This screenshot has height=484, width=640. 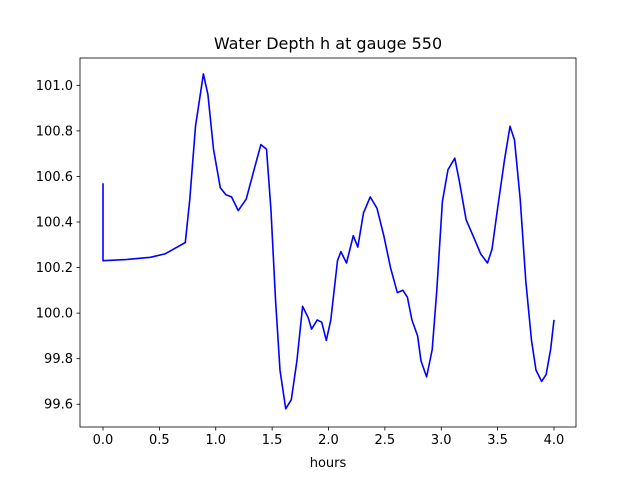 What do you see at coordinates (328, 440) in the screenshot?
I see `x-tick-label: 2.0` at bounding box center [328, 440].